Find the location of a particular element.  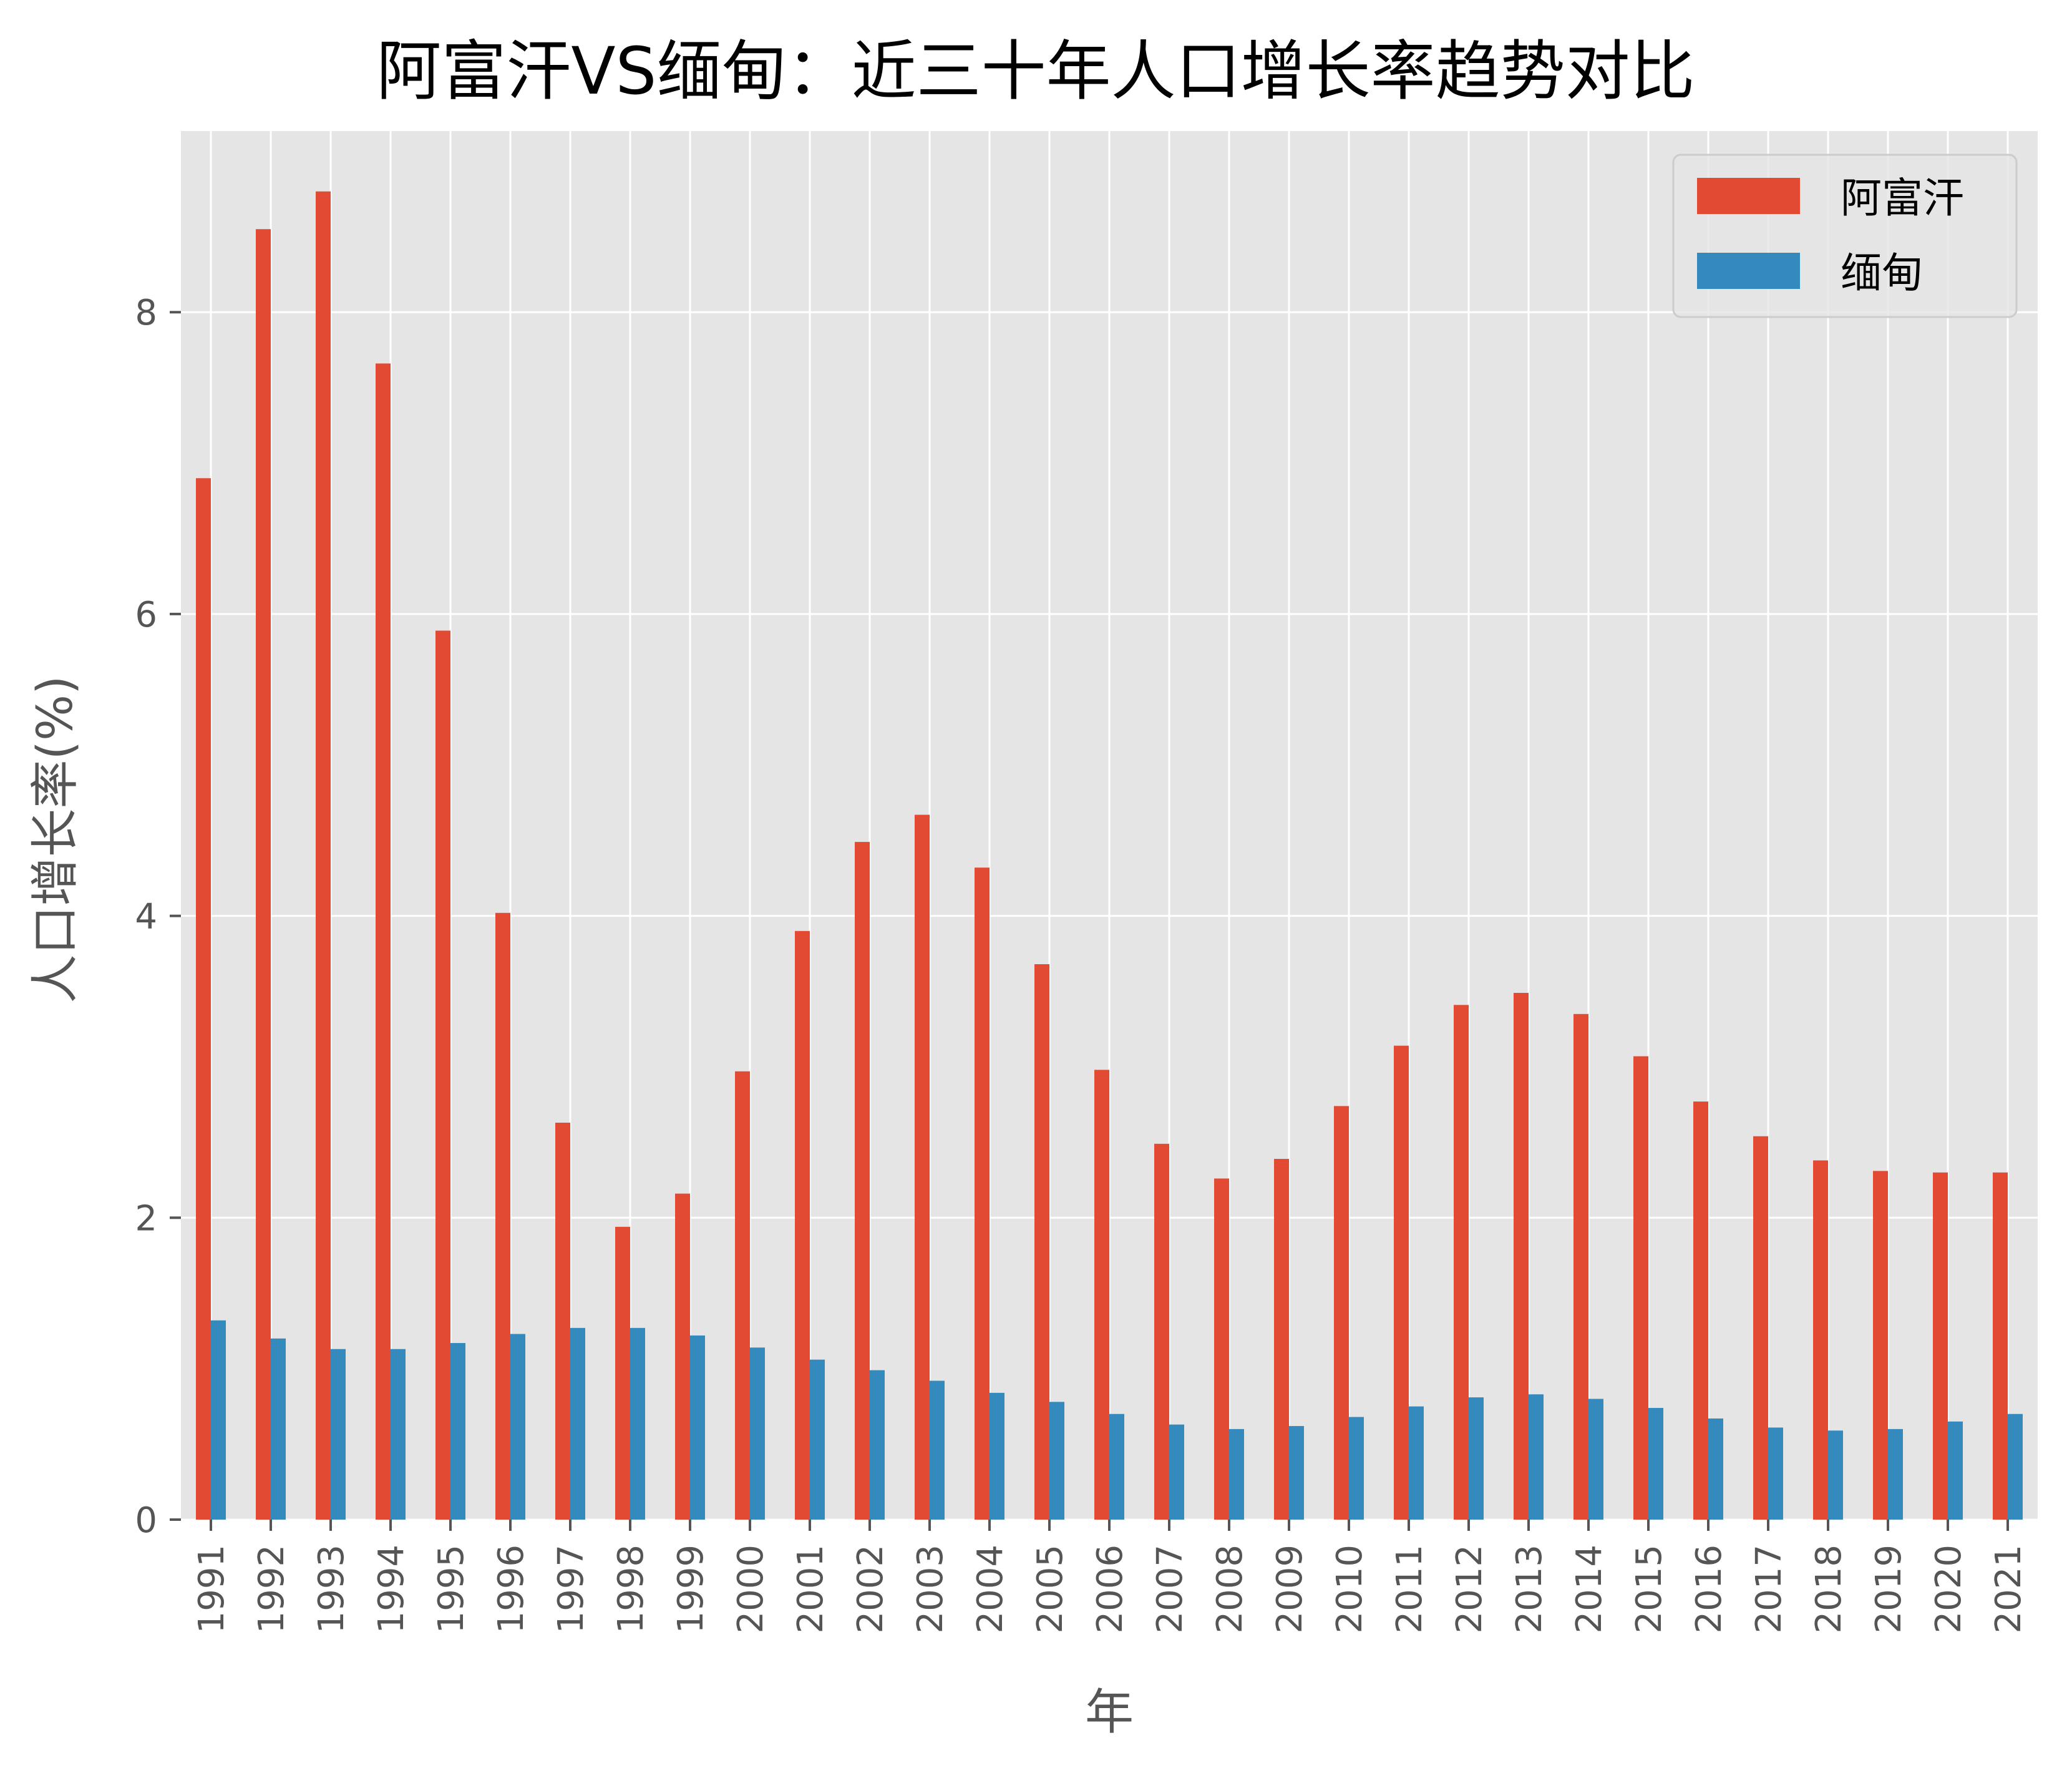

bar-myanmar-2017 is located at coordinates (1776, 1473).